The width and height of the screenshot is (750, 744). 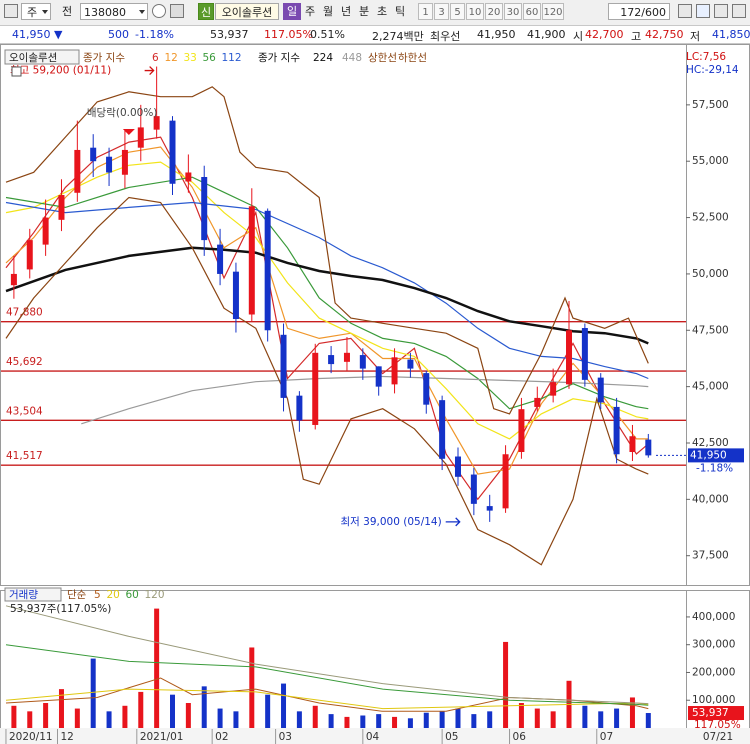 I want to click on sound-icon, so click(x=177, y=11).